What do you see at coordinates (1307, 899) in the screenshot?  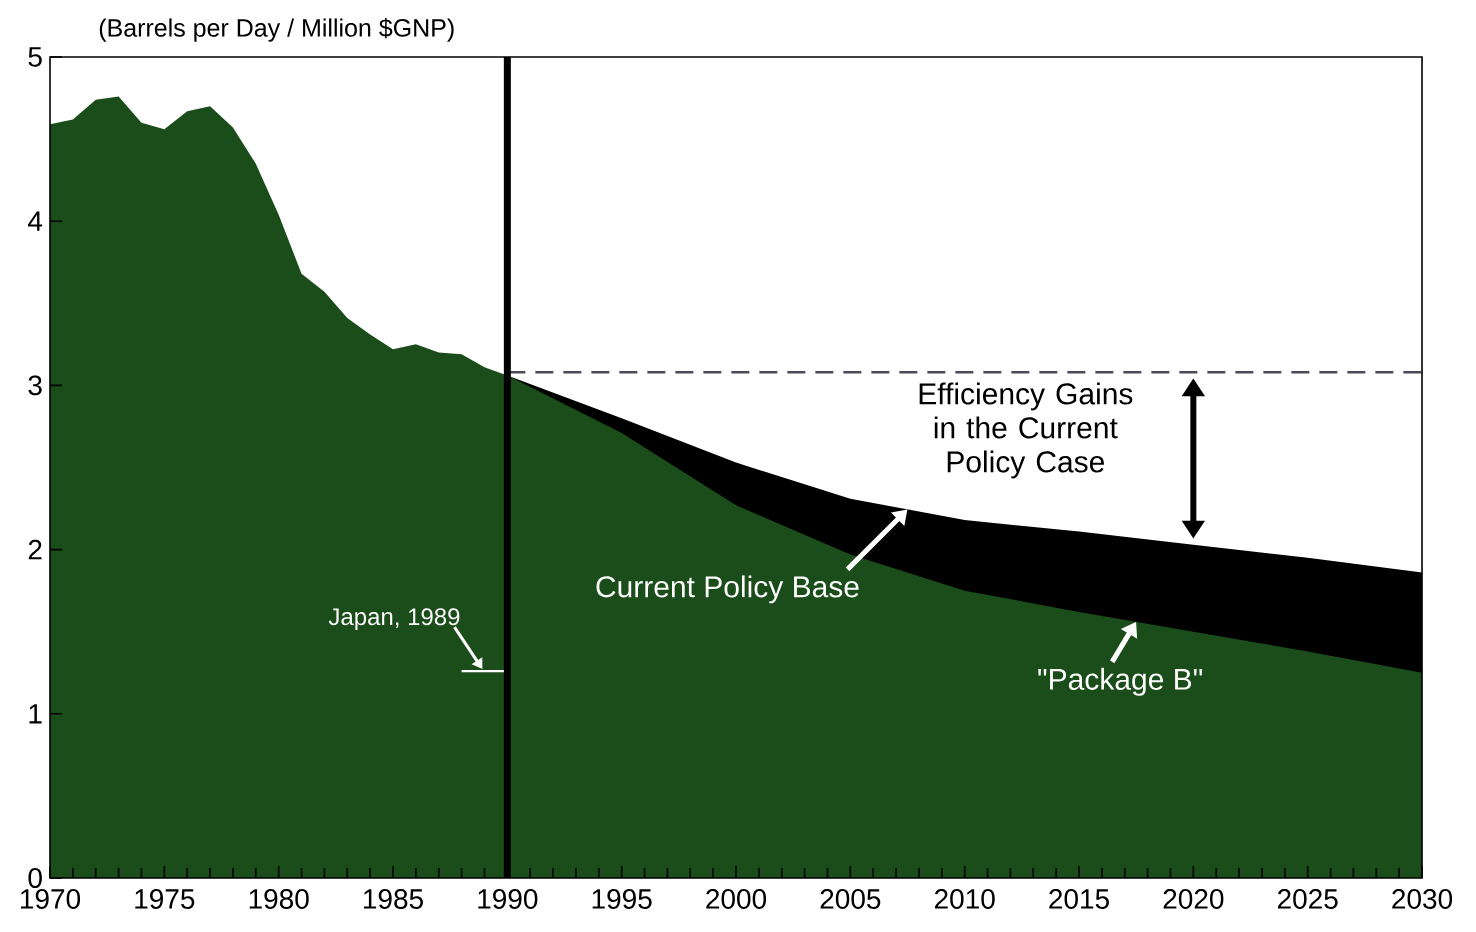 I see `x-tick-label: 2025` at bounding box center [1307, 899].